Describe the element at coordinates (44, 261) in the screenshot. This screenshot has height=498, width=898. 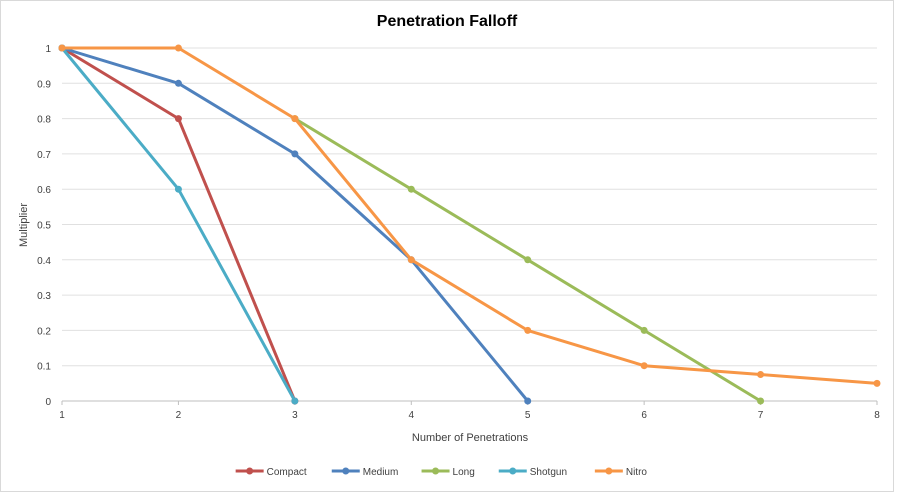
I see `y-tick-label: 0.4` at that location.